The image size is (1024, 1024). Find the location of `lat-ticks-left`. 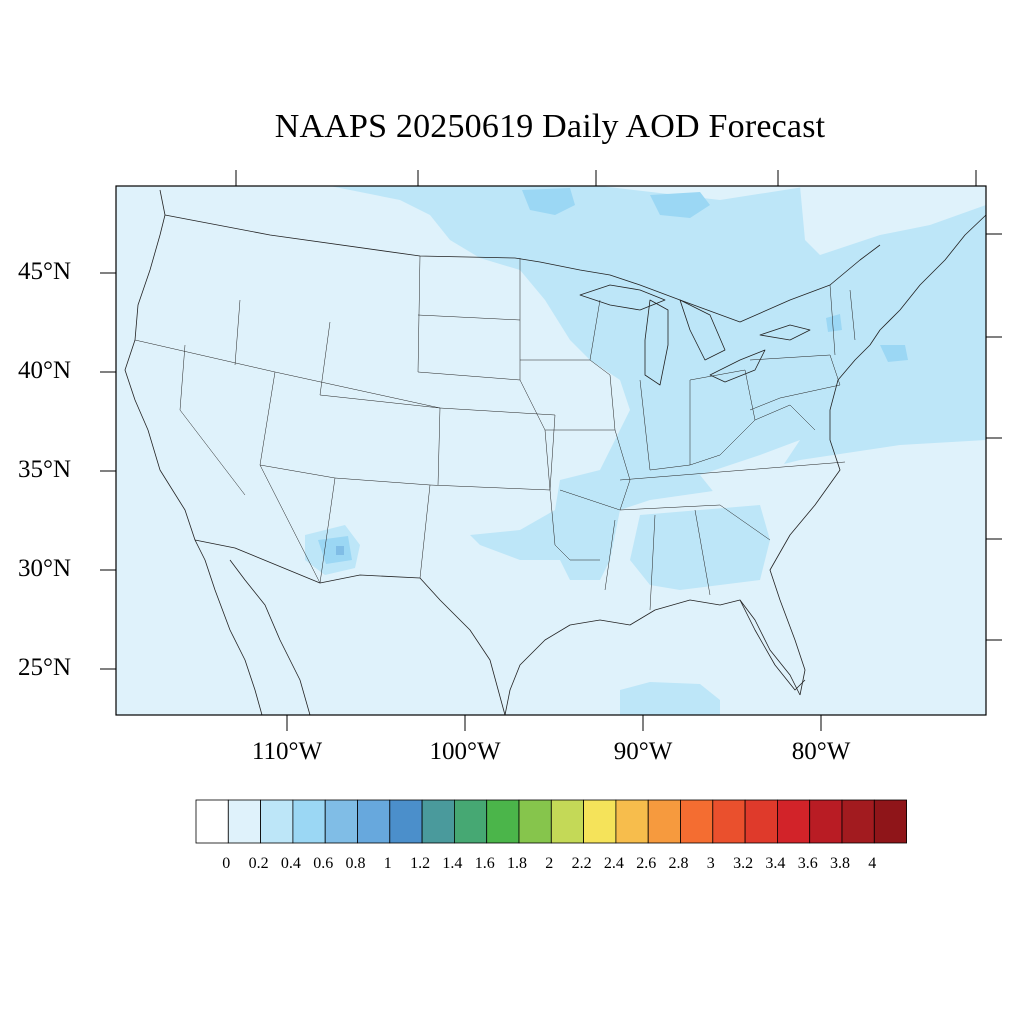

lat-ticks-left is located at coordinates (108, 471).